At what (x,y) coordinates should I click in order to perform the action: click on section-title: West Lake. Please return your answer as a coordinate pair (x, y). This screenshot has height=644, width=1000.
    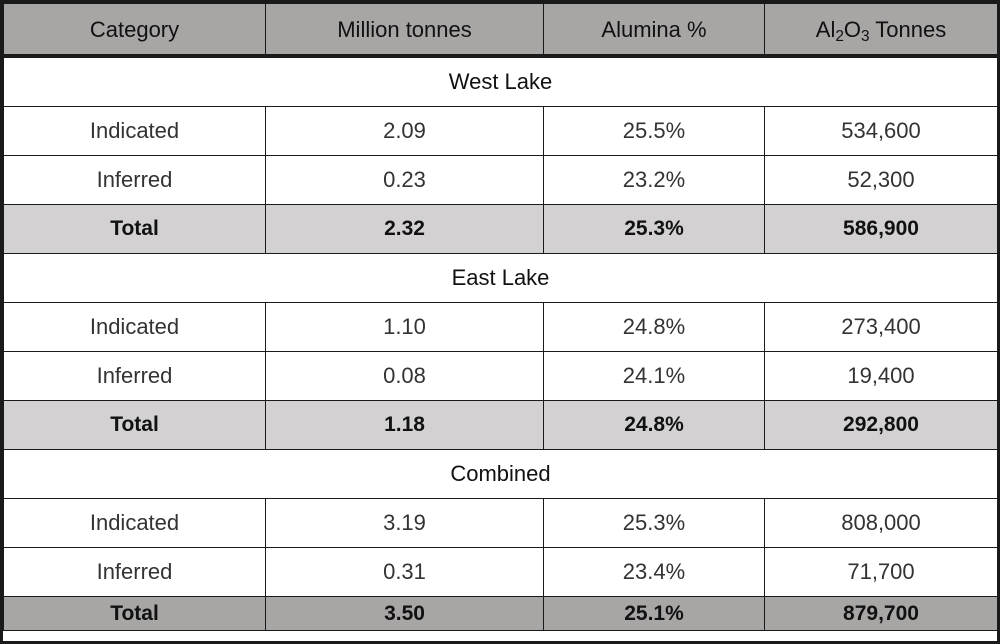
    Looking at the image, I should click on (500, 81).